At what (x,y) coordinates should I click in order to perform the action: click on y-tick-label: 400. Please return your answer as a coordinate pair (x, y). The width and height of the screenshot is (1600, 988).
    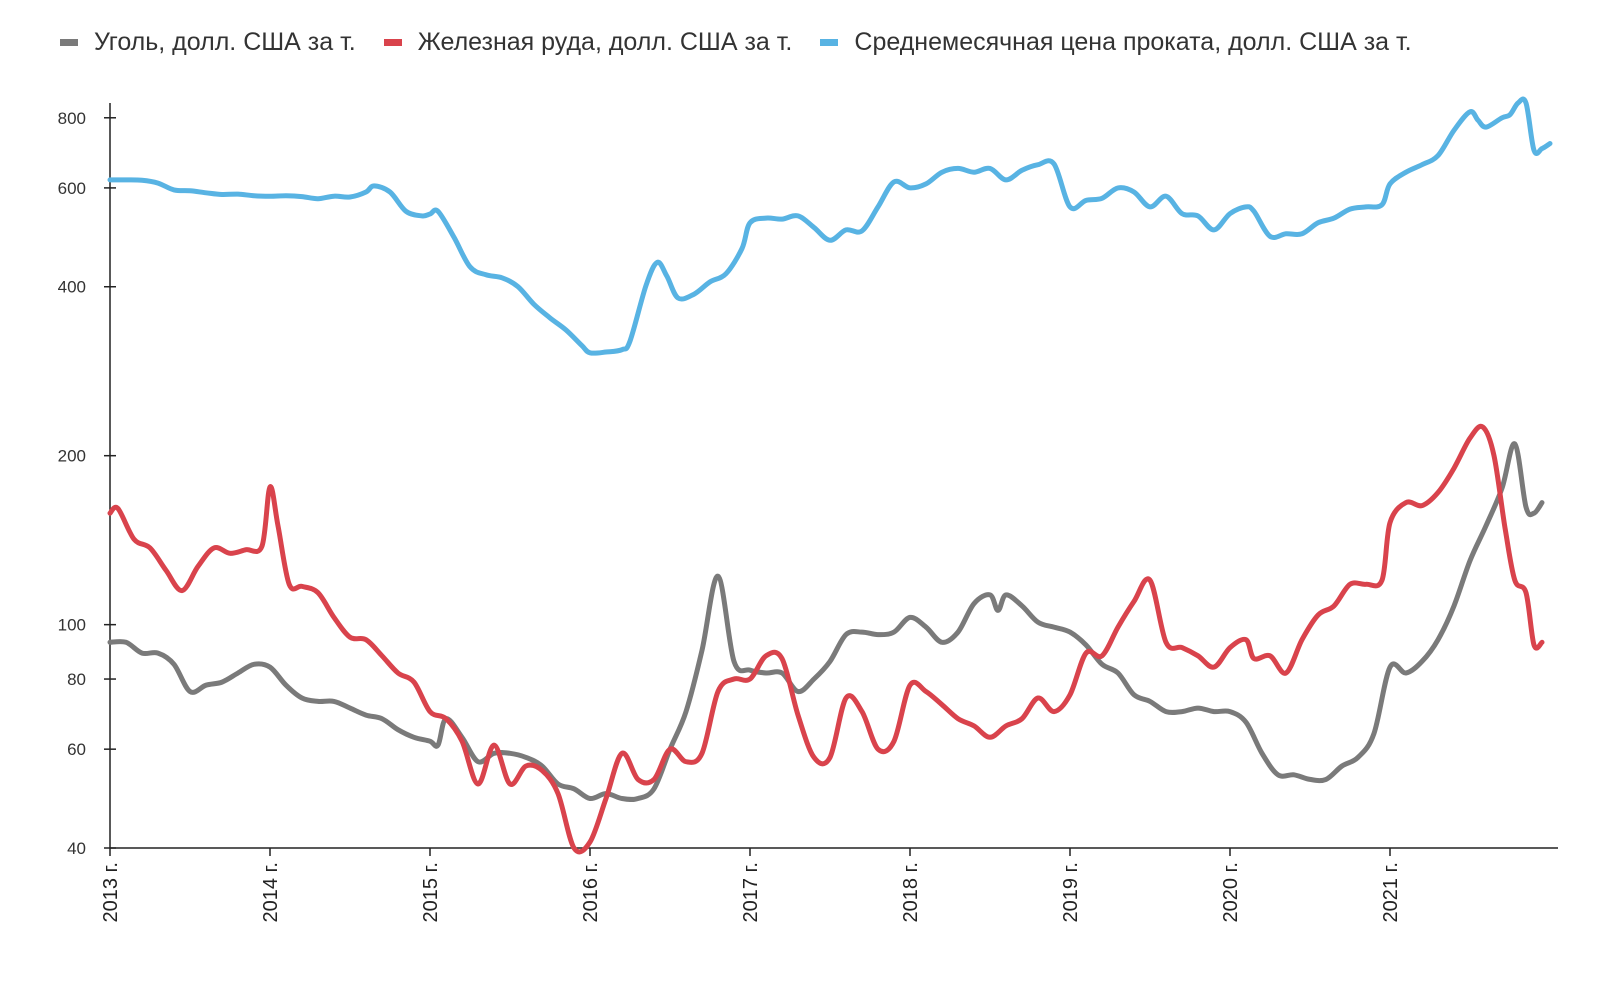
    Looking at the image, I should click on (72, 287).